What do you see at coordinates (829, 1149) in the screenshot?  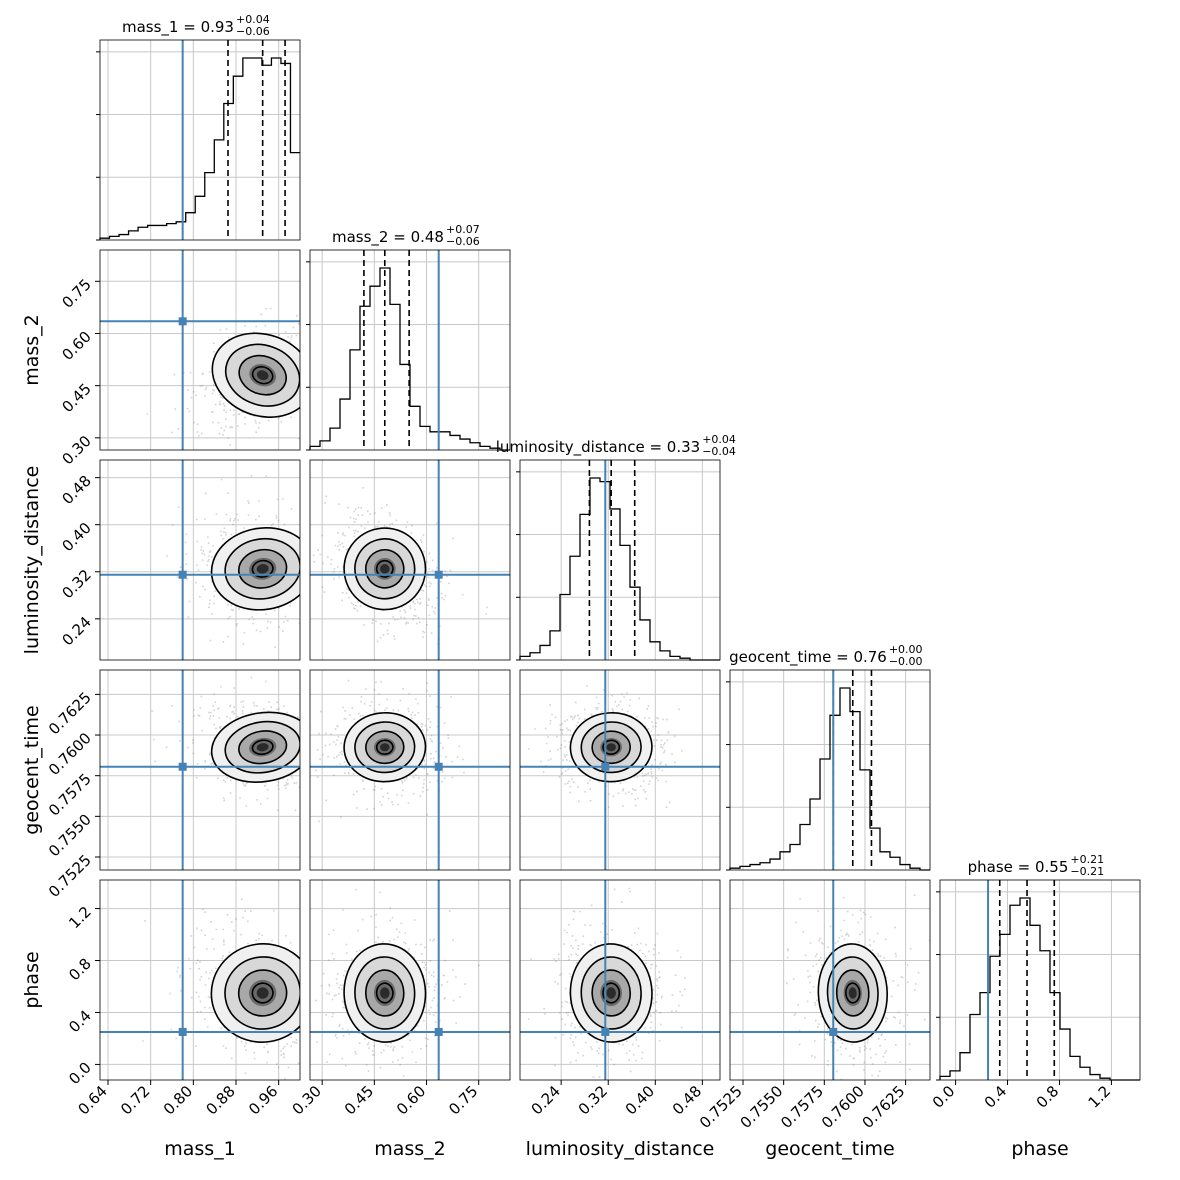 I see `x-axis-label-geocent_time: geocent_time` at bounding box center [829, 1149].